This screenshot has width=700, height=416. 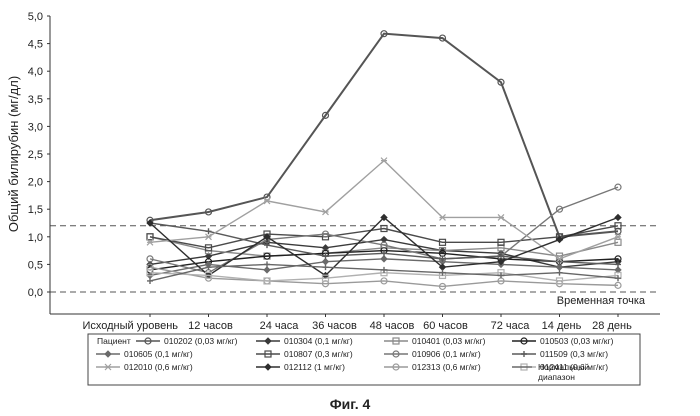 I want to click on y-tick-label: 0,0, so click(x=35, y=293).